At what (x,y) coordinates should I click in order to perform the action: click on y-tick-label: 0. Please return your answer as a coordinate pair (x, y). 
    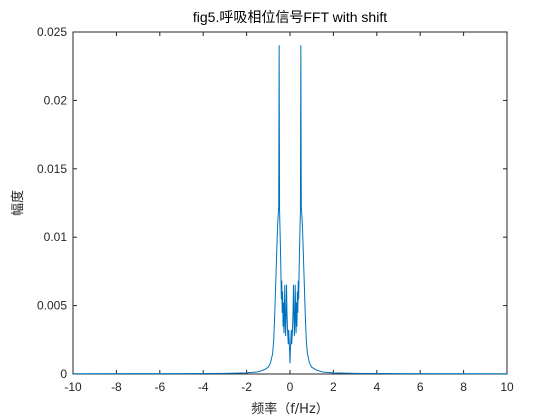
    Looking at the image, I should click on (63, 374).